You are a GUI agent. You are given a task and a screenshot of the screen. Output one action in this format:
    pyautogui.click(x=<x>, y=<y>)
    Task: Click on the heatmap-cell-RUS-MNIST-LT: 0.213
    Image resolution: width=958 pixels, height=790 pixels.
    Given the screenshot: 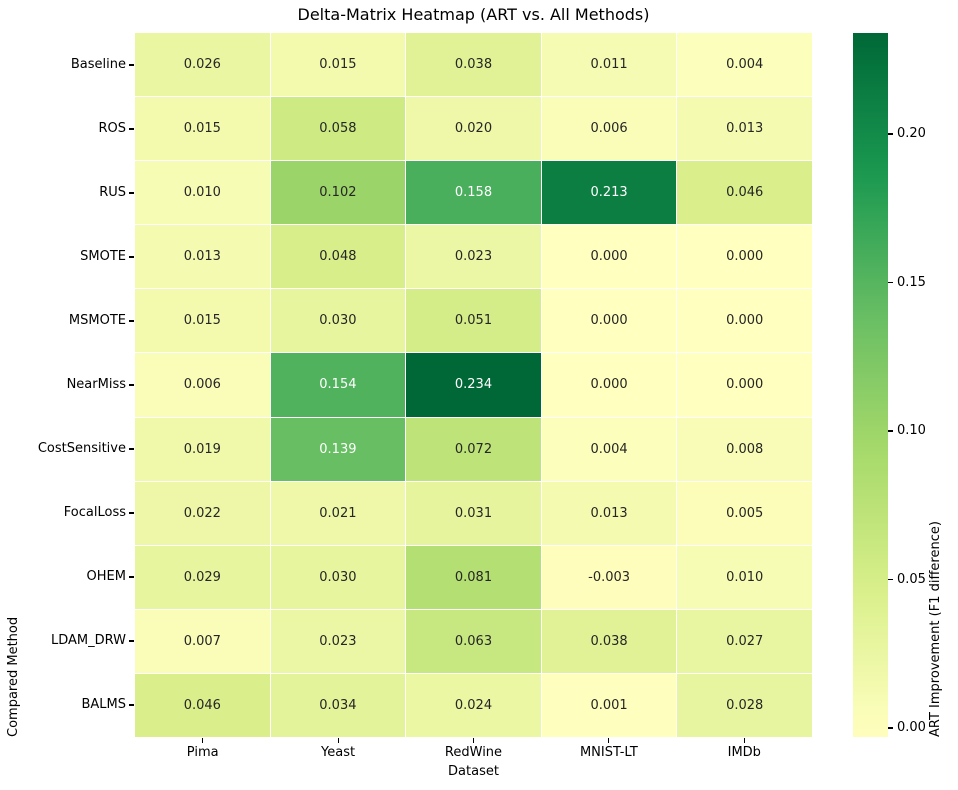 What is the action you would take?
    pyautogui.click(x=609, y=193)
    